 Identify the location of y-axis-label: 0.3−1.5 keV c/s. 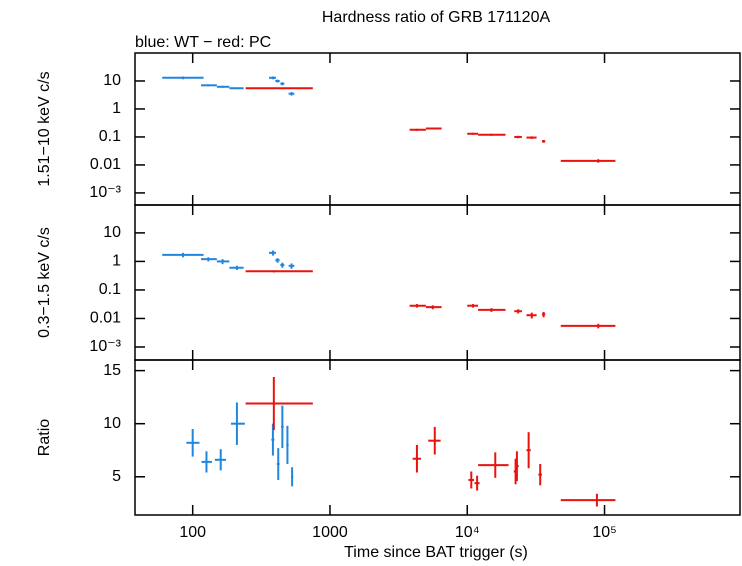
(44, 282).